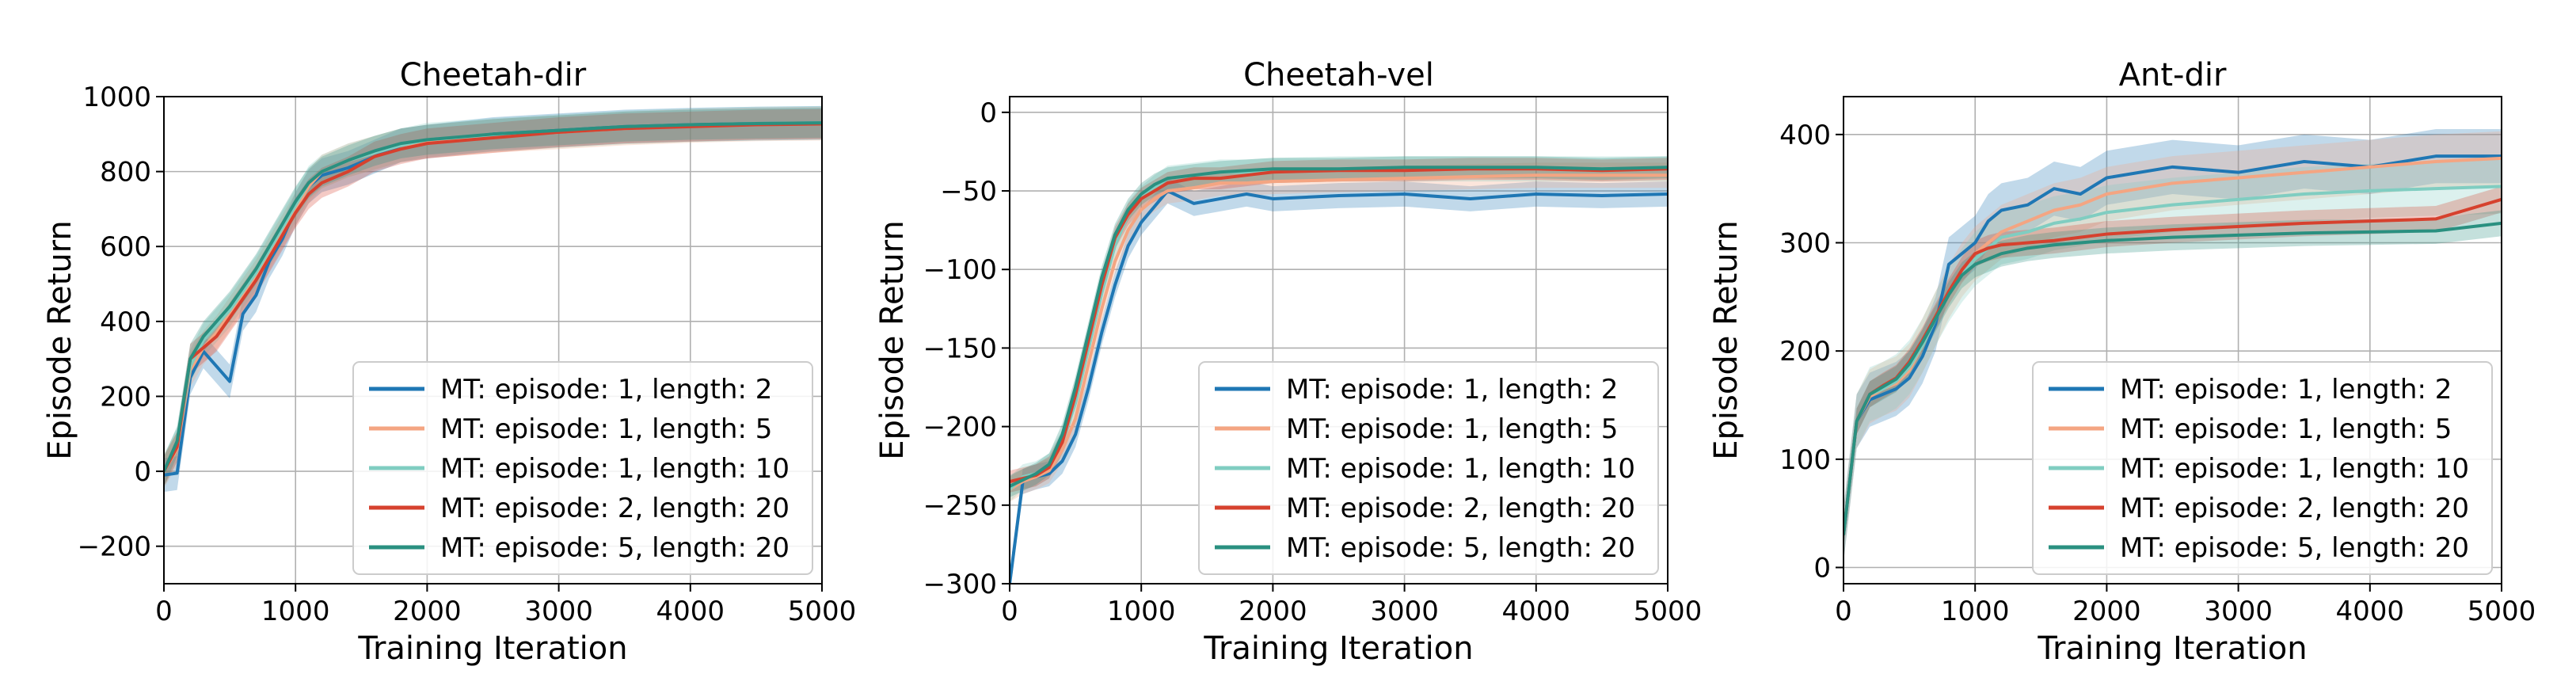 The image size is (2576, 693). What do you see at coordinates (1805, 244) in the screenshot?
I see `y-tick-label: 300` at bounding box center [1805, 244].